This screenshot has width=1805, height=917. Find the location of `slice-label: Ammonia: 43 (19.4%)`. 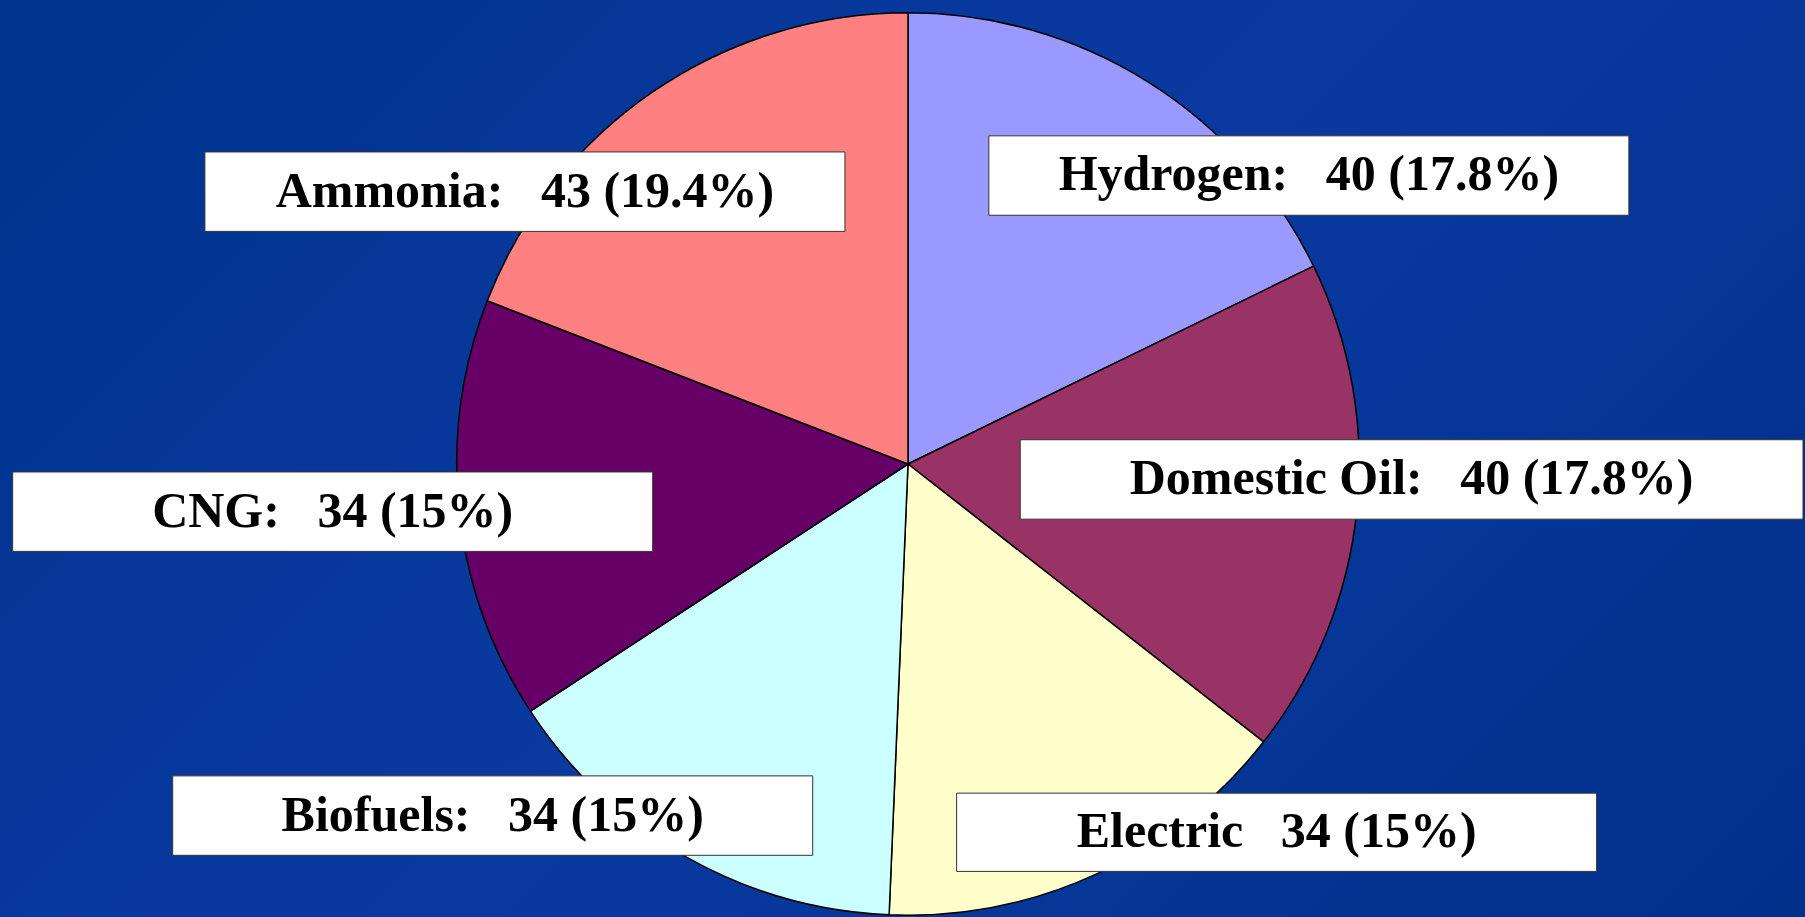

slice-label: Ammonia: 43 (19.4%) is located at coordinates (525, 189).